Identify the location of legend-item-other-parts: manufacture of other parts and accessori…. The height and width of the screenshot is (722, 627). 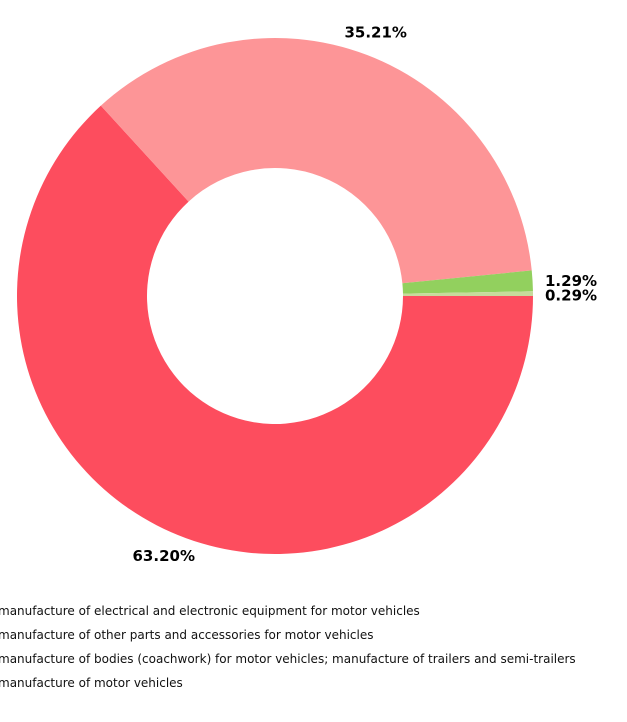
(186, 635).